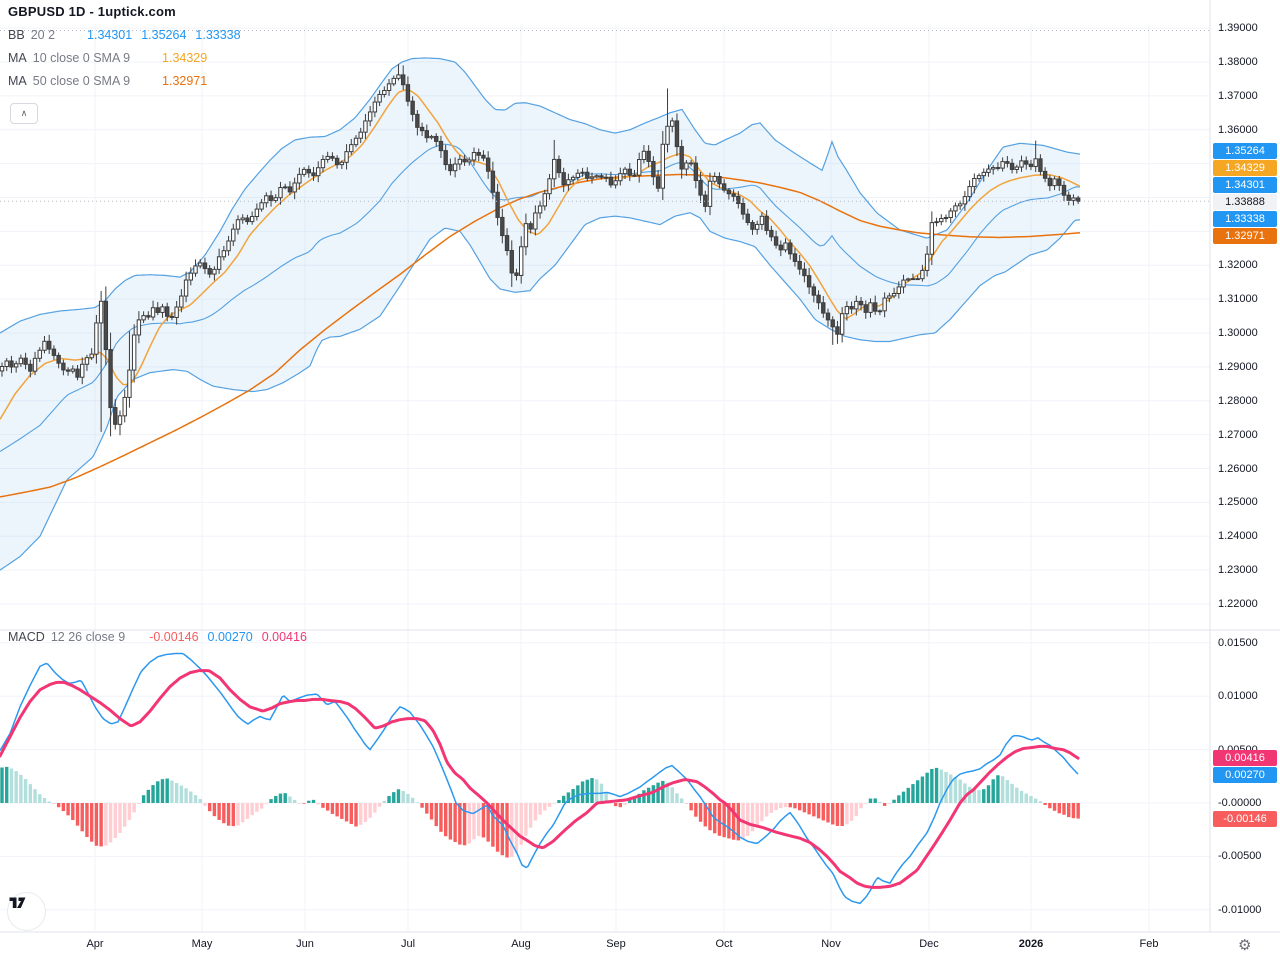 Image resolution: width=1280 pixels, height=960 pixels. What do you see at coordinates (1245, 219) in the screenshot?
I see `price-badge: 1.33338` at bounding box center [1245, 219].